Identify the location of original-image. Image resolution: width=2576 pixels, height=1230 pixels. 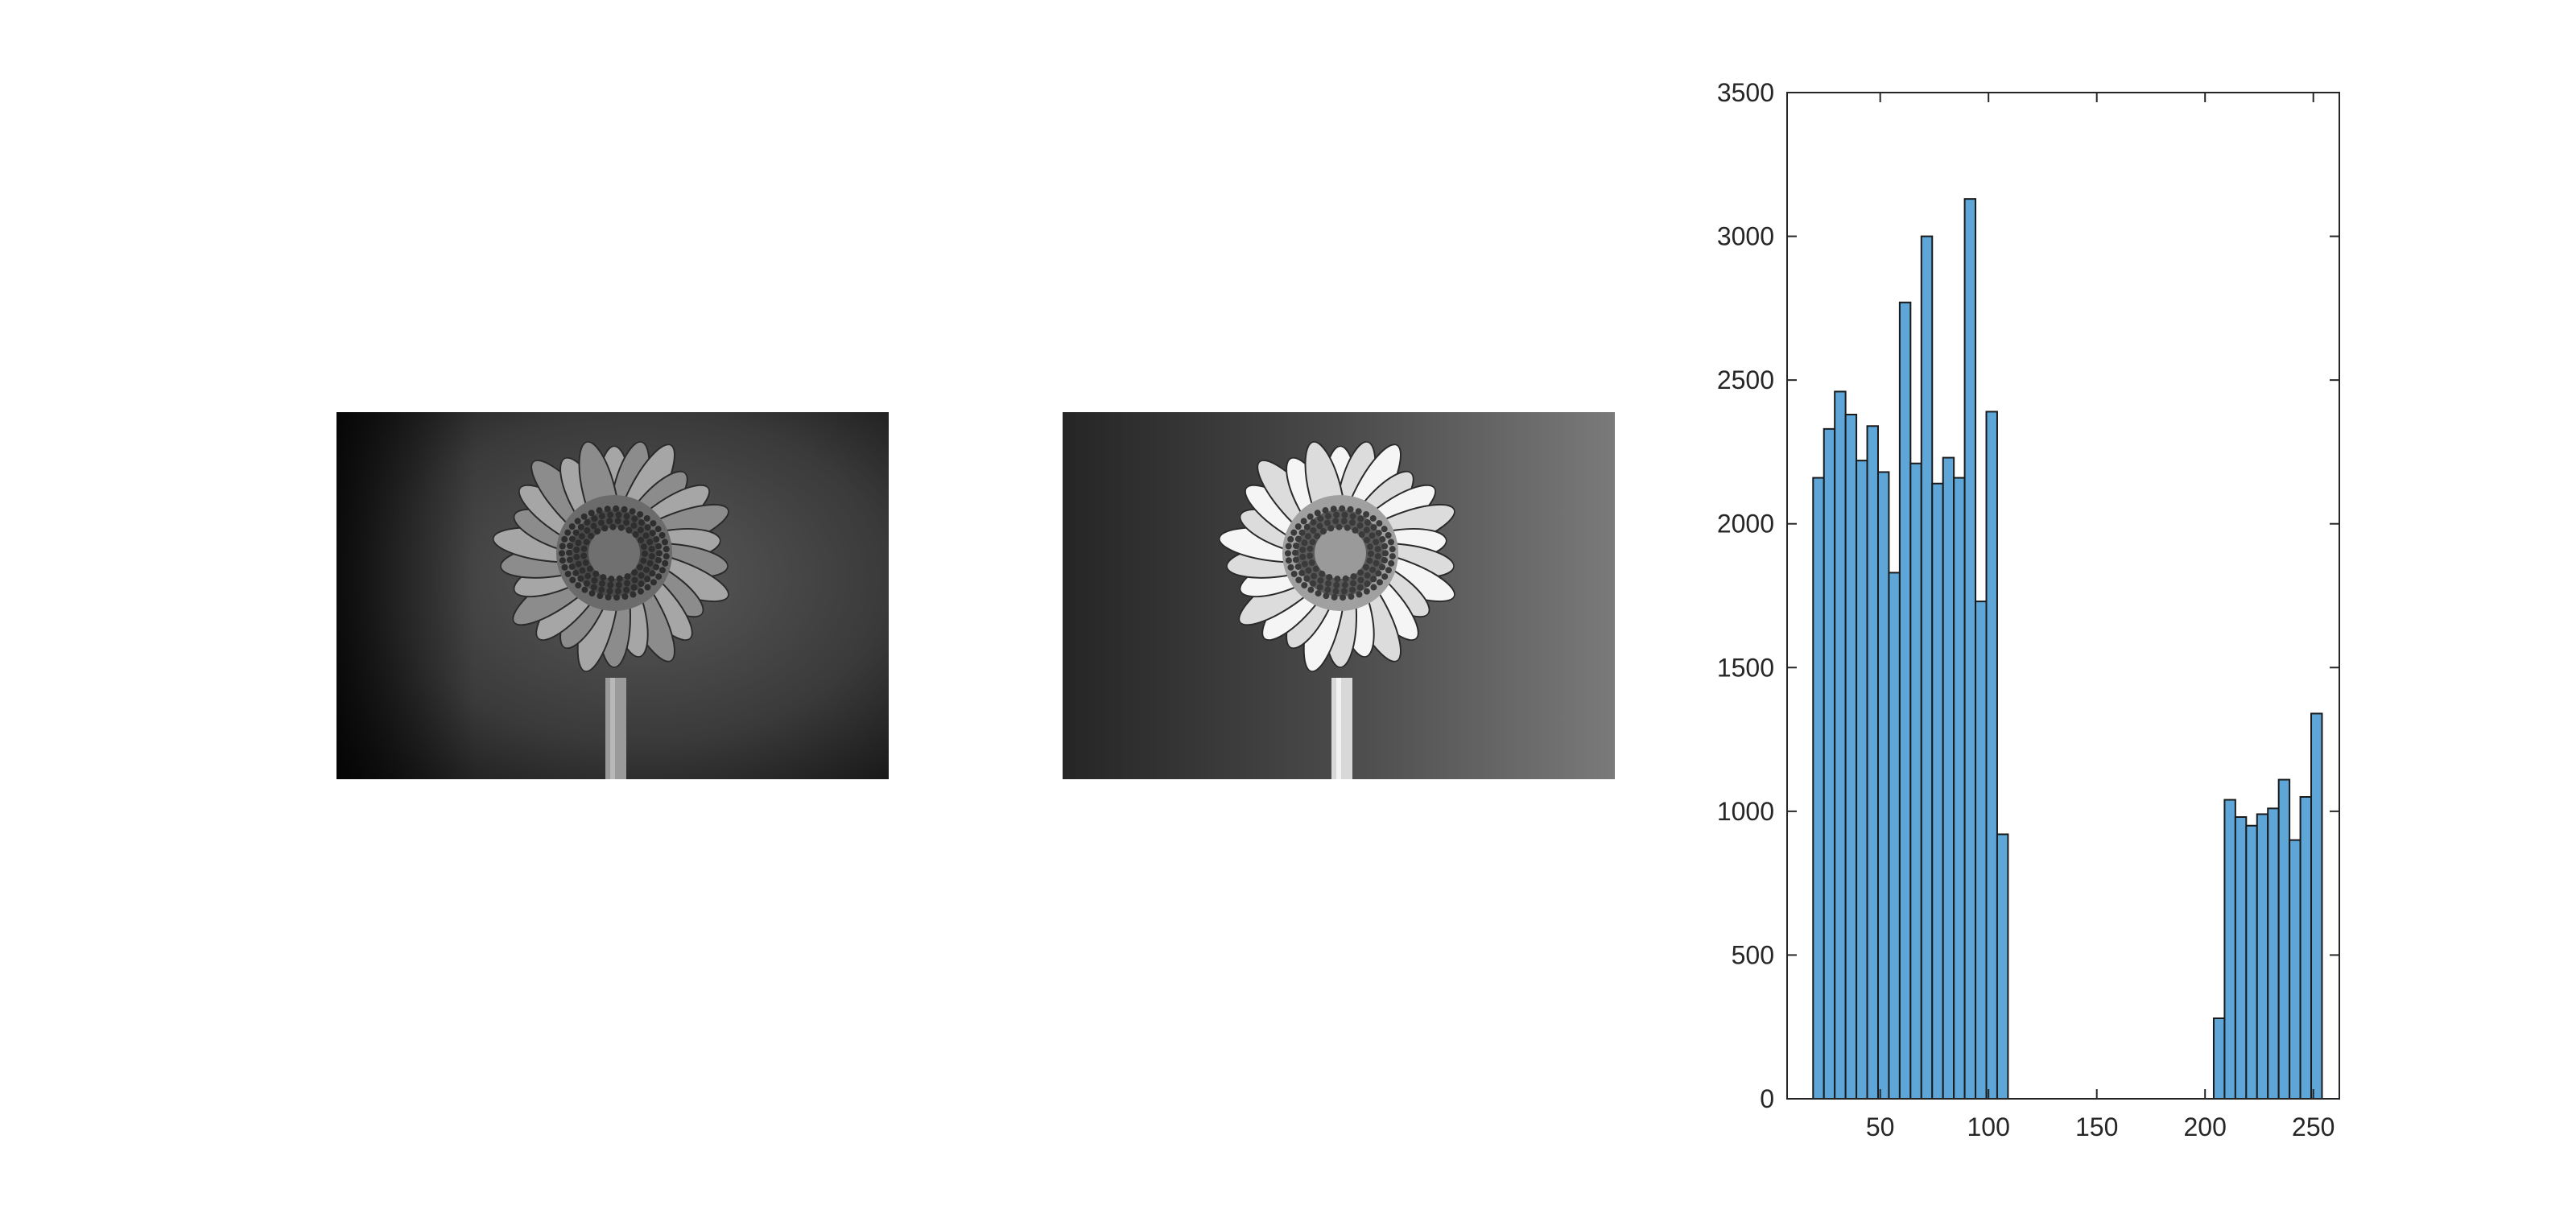
(612, 595).